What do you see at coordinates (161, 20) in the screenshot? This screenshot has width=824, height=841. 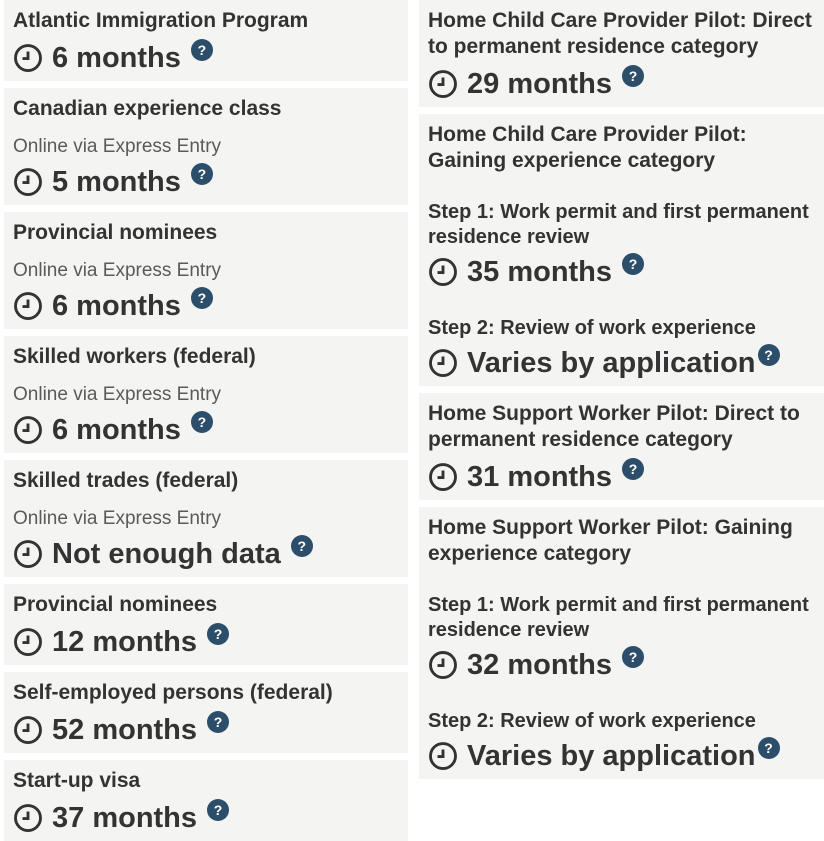 I see `card-title: Atlantic Immigration Program` at bounding box center [161, 20].